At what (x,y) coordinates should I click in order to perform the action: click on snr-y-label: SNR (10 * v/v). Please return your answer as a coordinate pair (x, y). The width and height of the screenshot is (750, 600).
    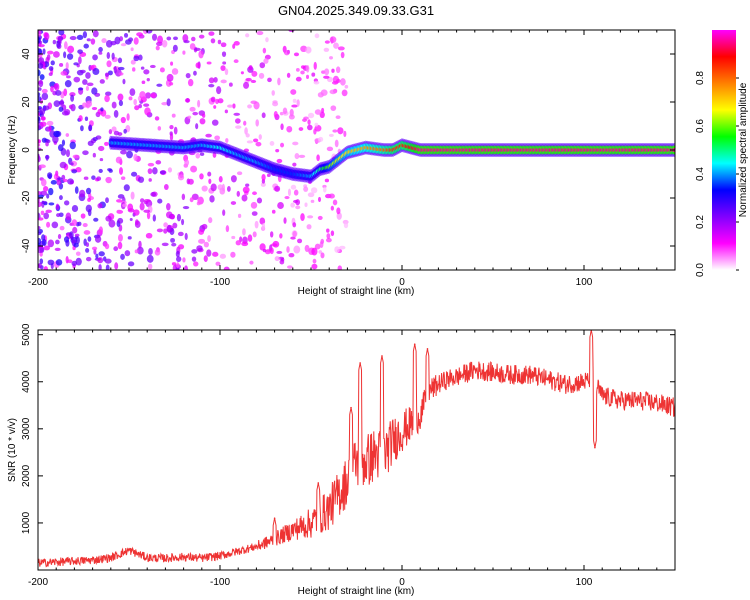
    Looking at the image, I should click on (12, 450).